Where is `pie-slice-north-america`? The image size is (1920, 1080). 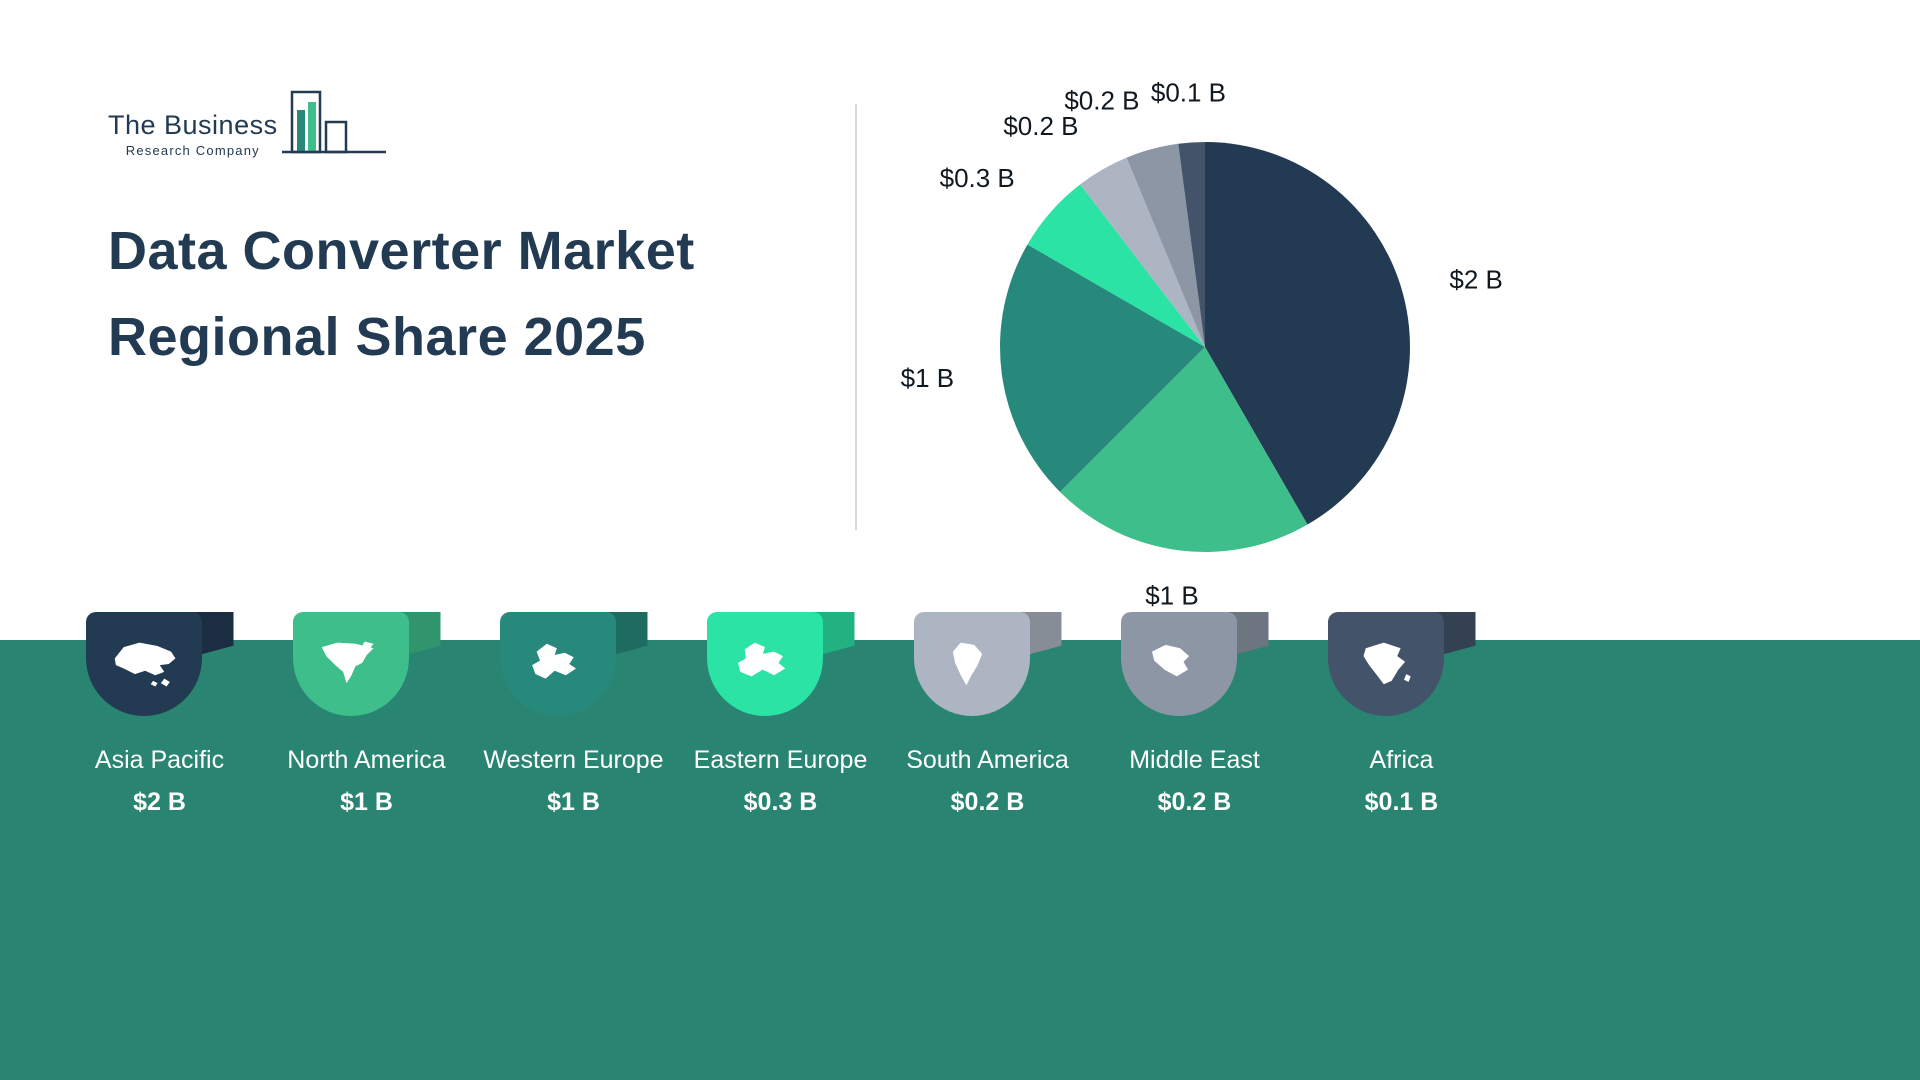
pie-slice-north-america is located at coordinates (1184, 450).